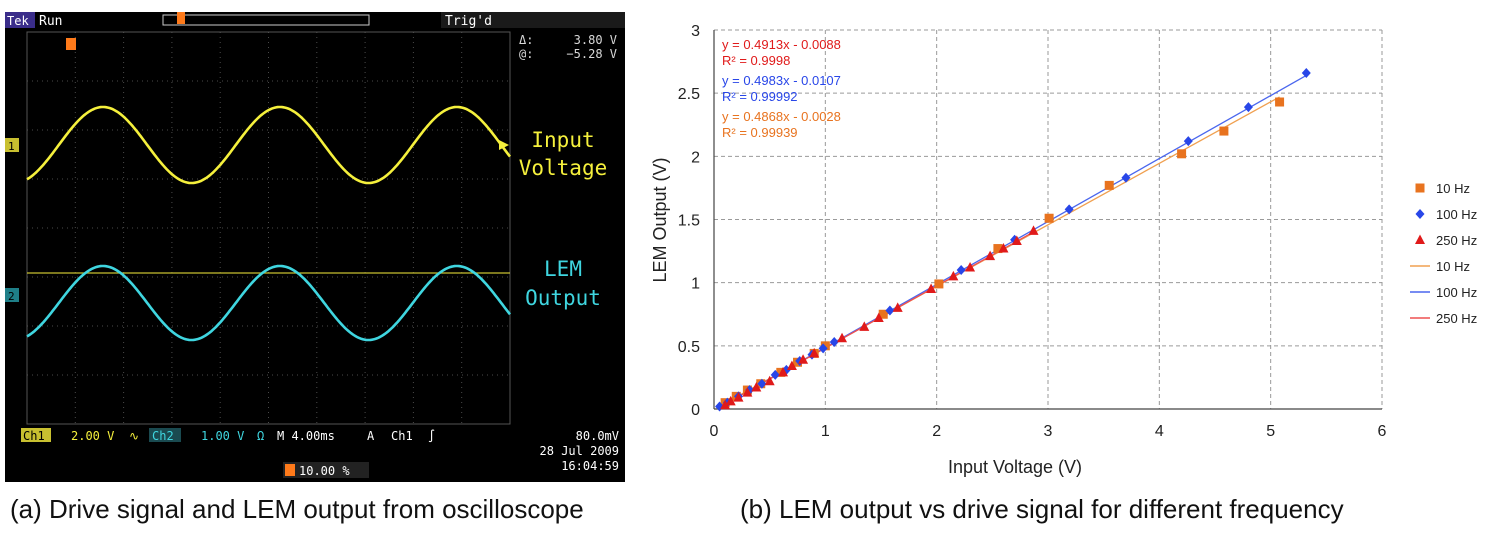 The height and width of the screenshot is (543, 1500). Describe the element at coordinates (1456, 214) in the screenshot. I see `legend-label: 100 Hz` at that location.